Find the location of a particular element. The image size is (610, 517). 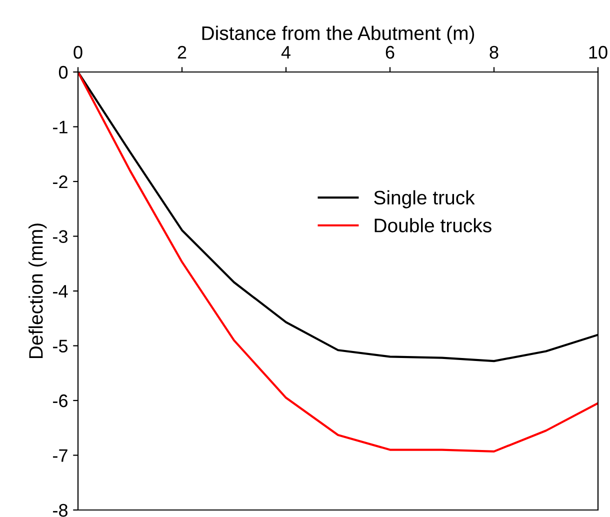

x-tick-label: 10 is located at coordinates (598, 52).